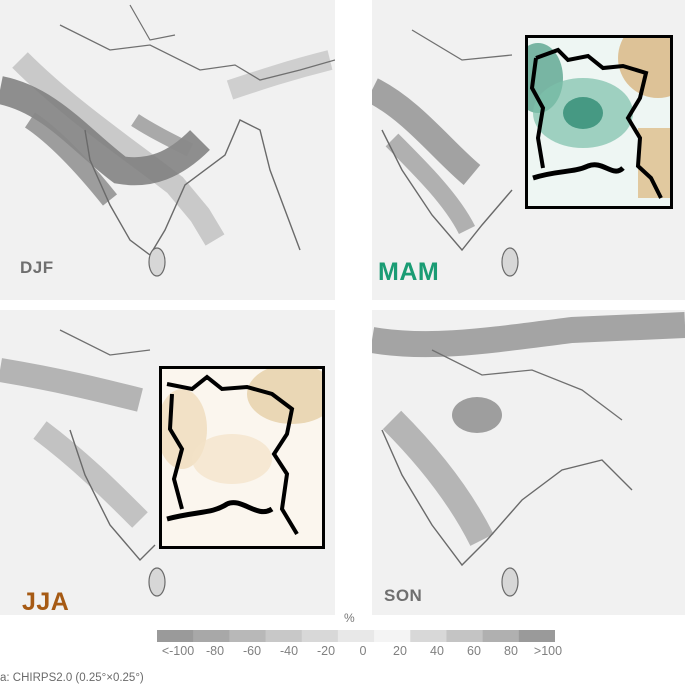 This screenshot has width=685, height=689. Describe the element at coordinates (474, 651) in the screenshot. I see `colorbar-tick-label: 60` at that location.